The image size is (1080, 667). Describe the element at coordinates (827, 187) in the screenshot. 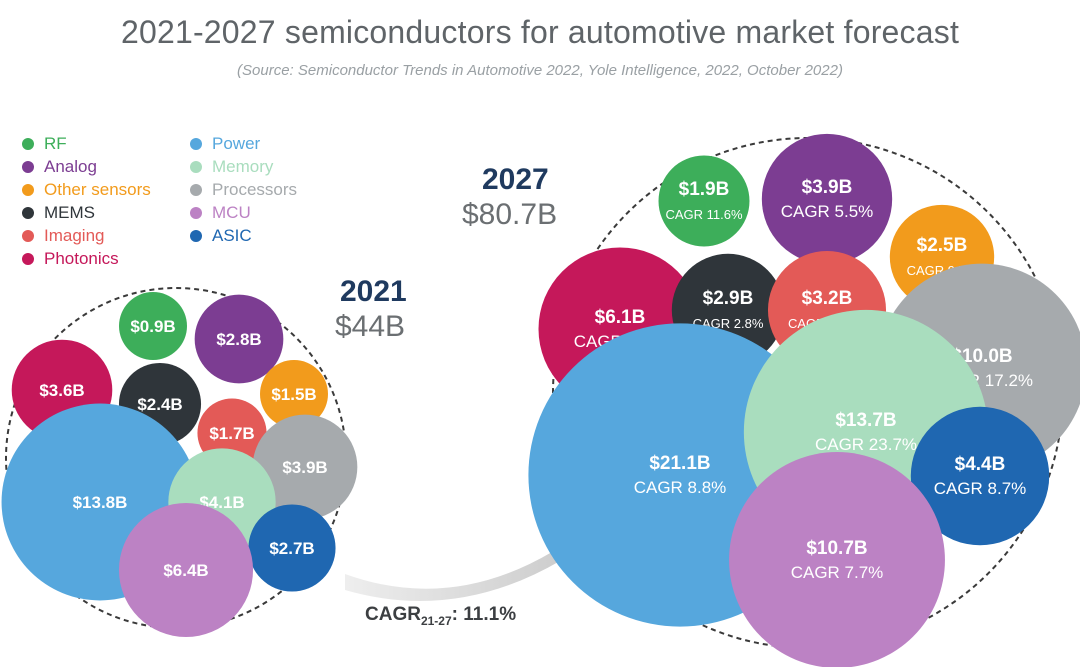

I see `bubble-value-2027-analog: $3.9B` at that location.